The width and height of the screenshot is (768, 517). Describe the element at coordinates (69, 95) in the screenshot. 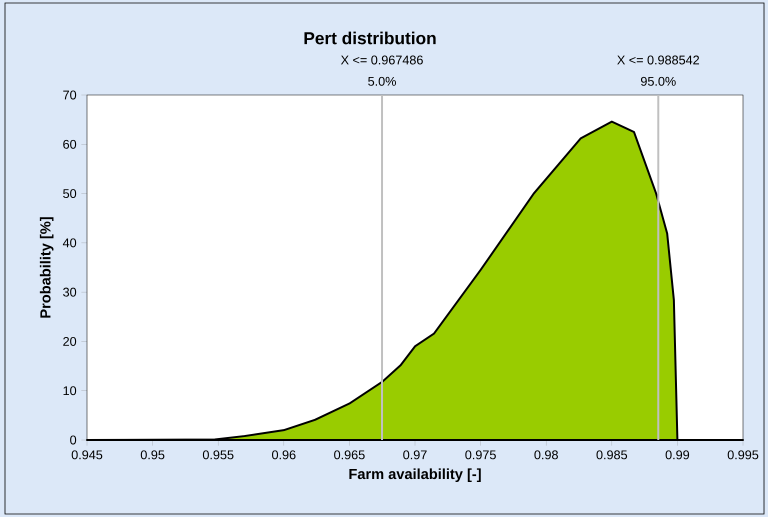

I see `y-tick-label: 70` at that location.